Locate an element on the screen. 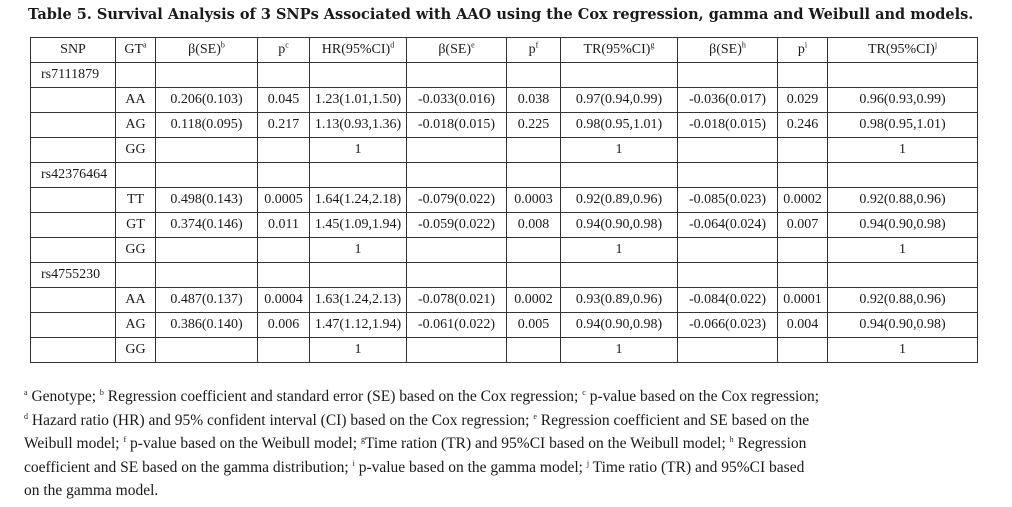  footnote-text: Time ratio (TR) and 95%CI based is located at coordinates (697, 467).